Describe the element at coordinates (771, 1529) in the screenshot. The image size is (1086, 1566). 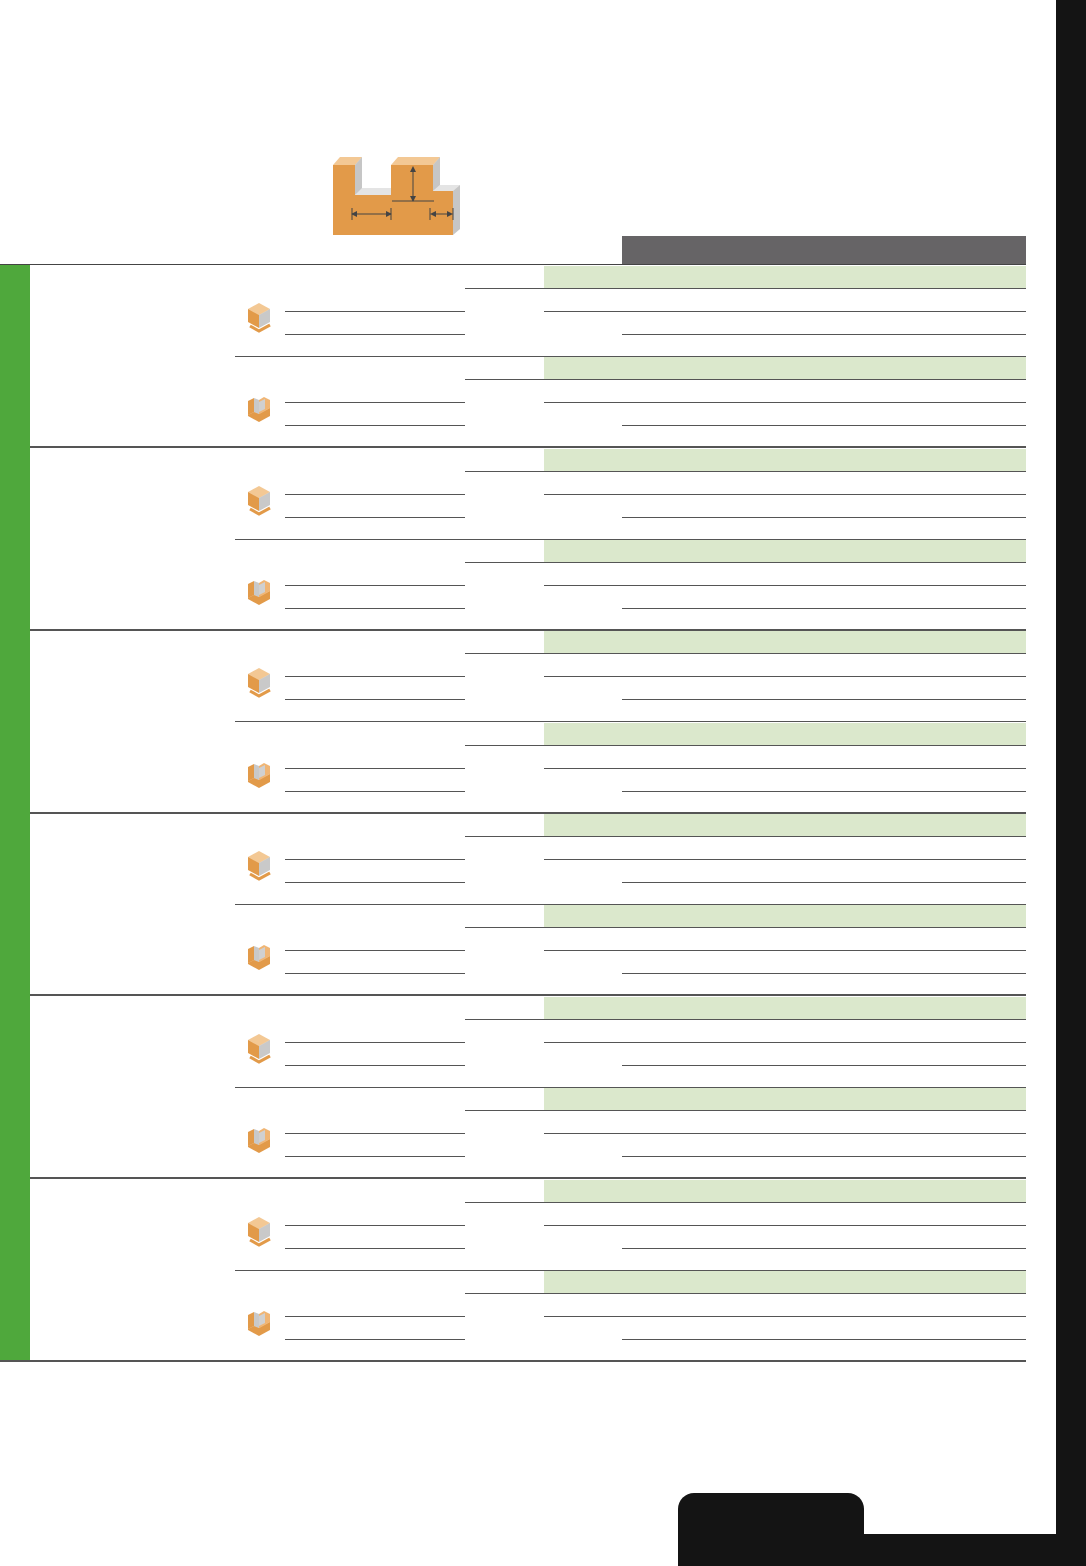
I see `page-tab` at that location.